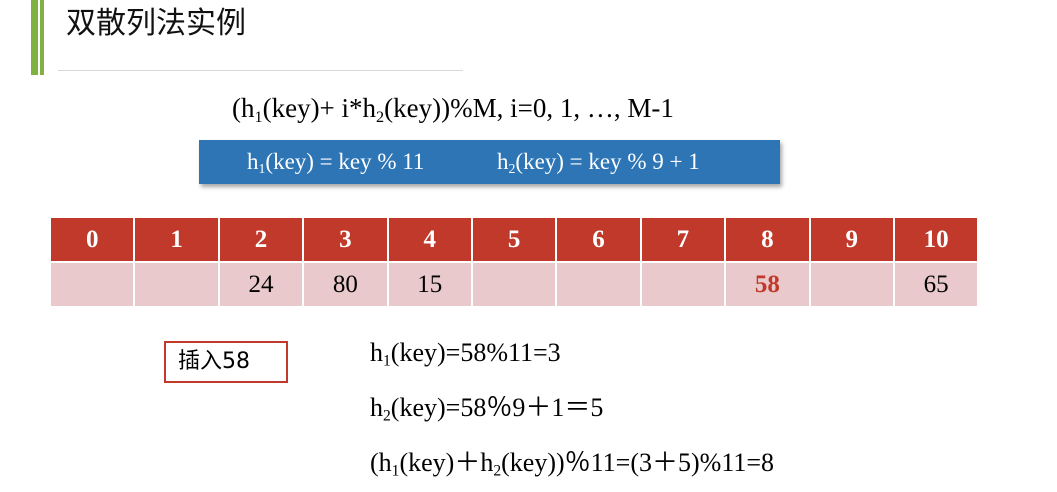 The height and width of the screenshot is (492, 1057). What do you see at coordinates (430, 240) in the screenshot?
I see `index-cell: 4` at bounding box center [430, 240].